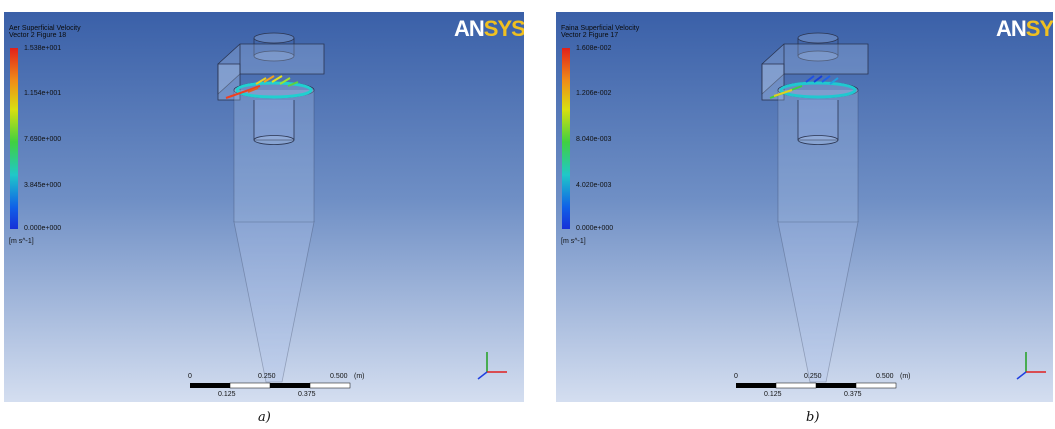  Describe the element at coordinates (38, 35) in the screenshot. I see `title-line-2: Vector 2 Figure 18` at that location.